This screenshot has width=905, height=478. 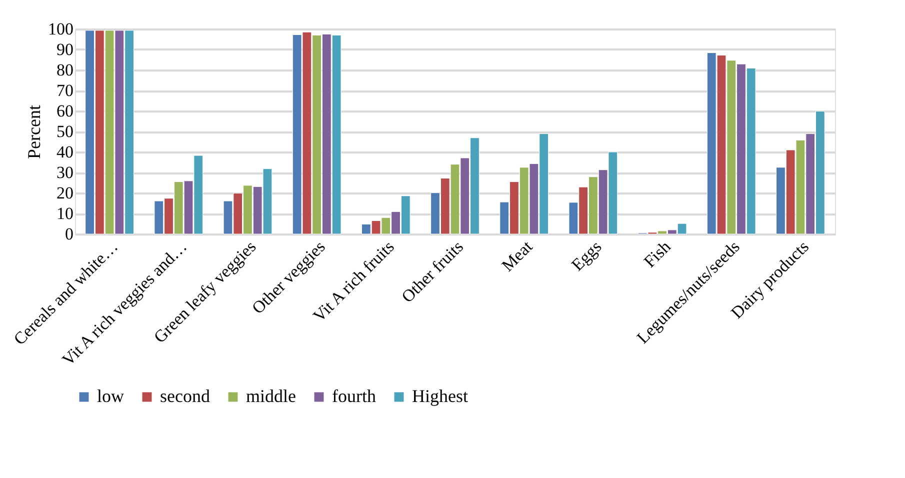 What do you see at coordinates (65, 70) in the screenshot?
I see `y-tick-label: 80` at bounding box center [65, 70].